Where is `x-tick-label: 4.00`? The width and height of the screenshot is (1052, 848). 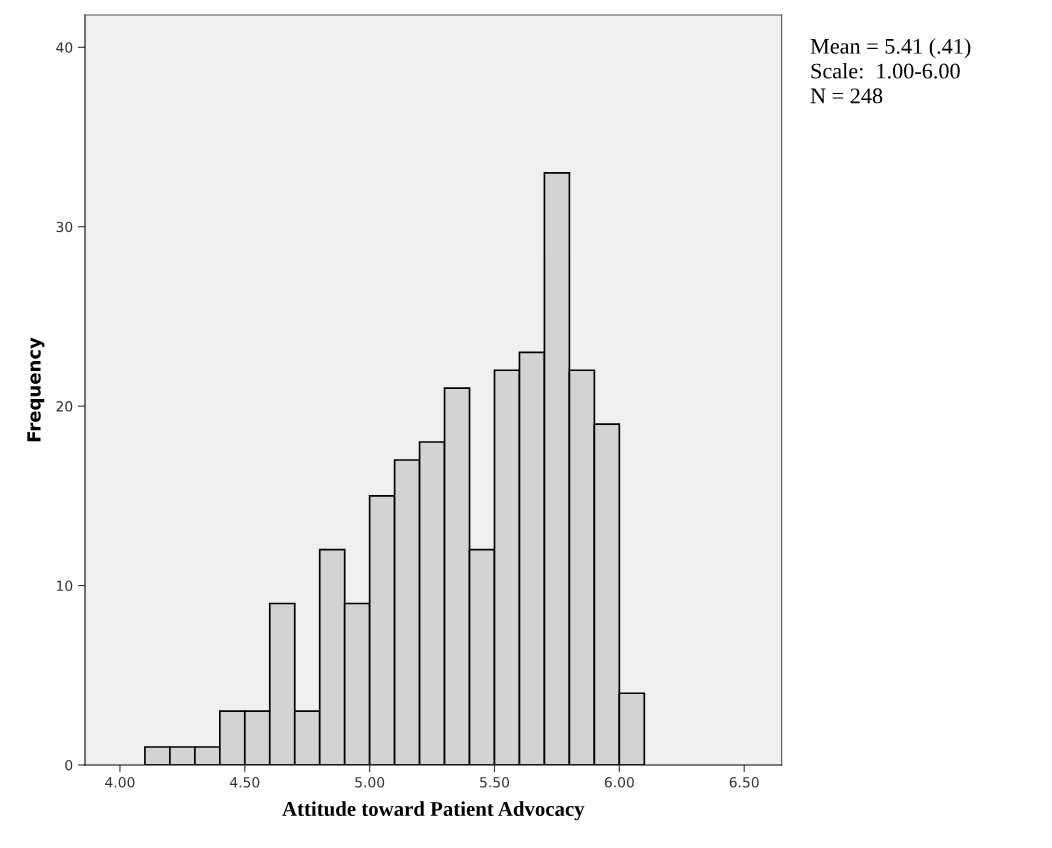
x-tick-label: 4.00 is located at coordinates (120, 782).